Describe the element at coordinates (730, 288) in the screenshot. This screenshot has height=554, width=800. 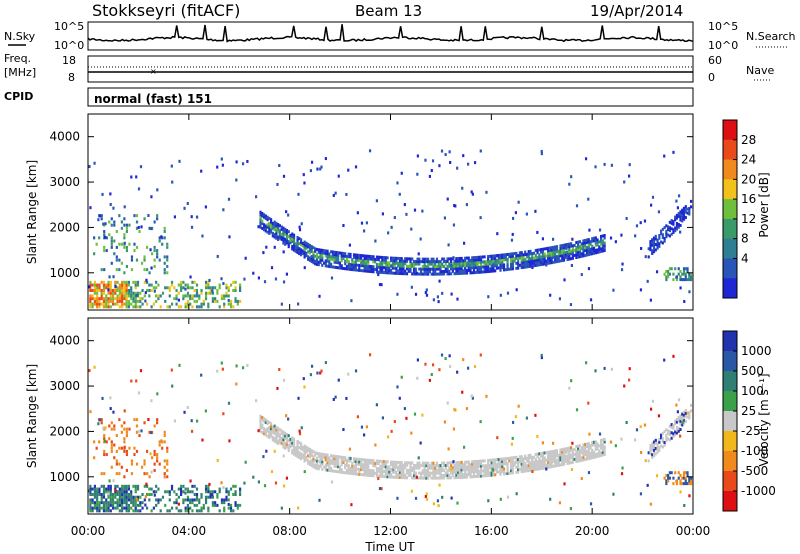
I see `colorbar-segment` at that location.